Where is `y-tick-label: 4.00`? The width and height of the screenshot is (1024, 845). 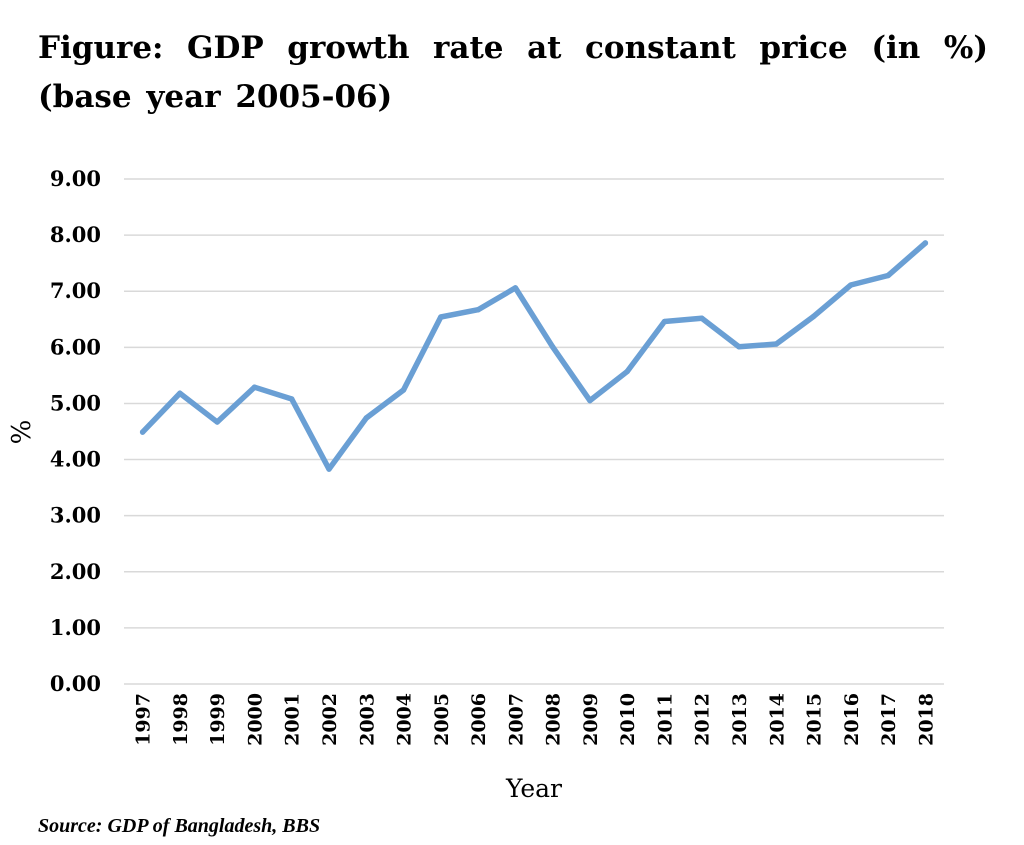
y-tick-label: 4.00 is located at coordinates (75, 459).